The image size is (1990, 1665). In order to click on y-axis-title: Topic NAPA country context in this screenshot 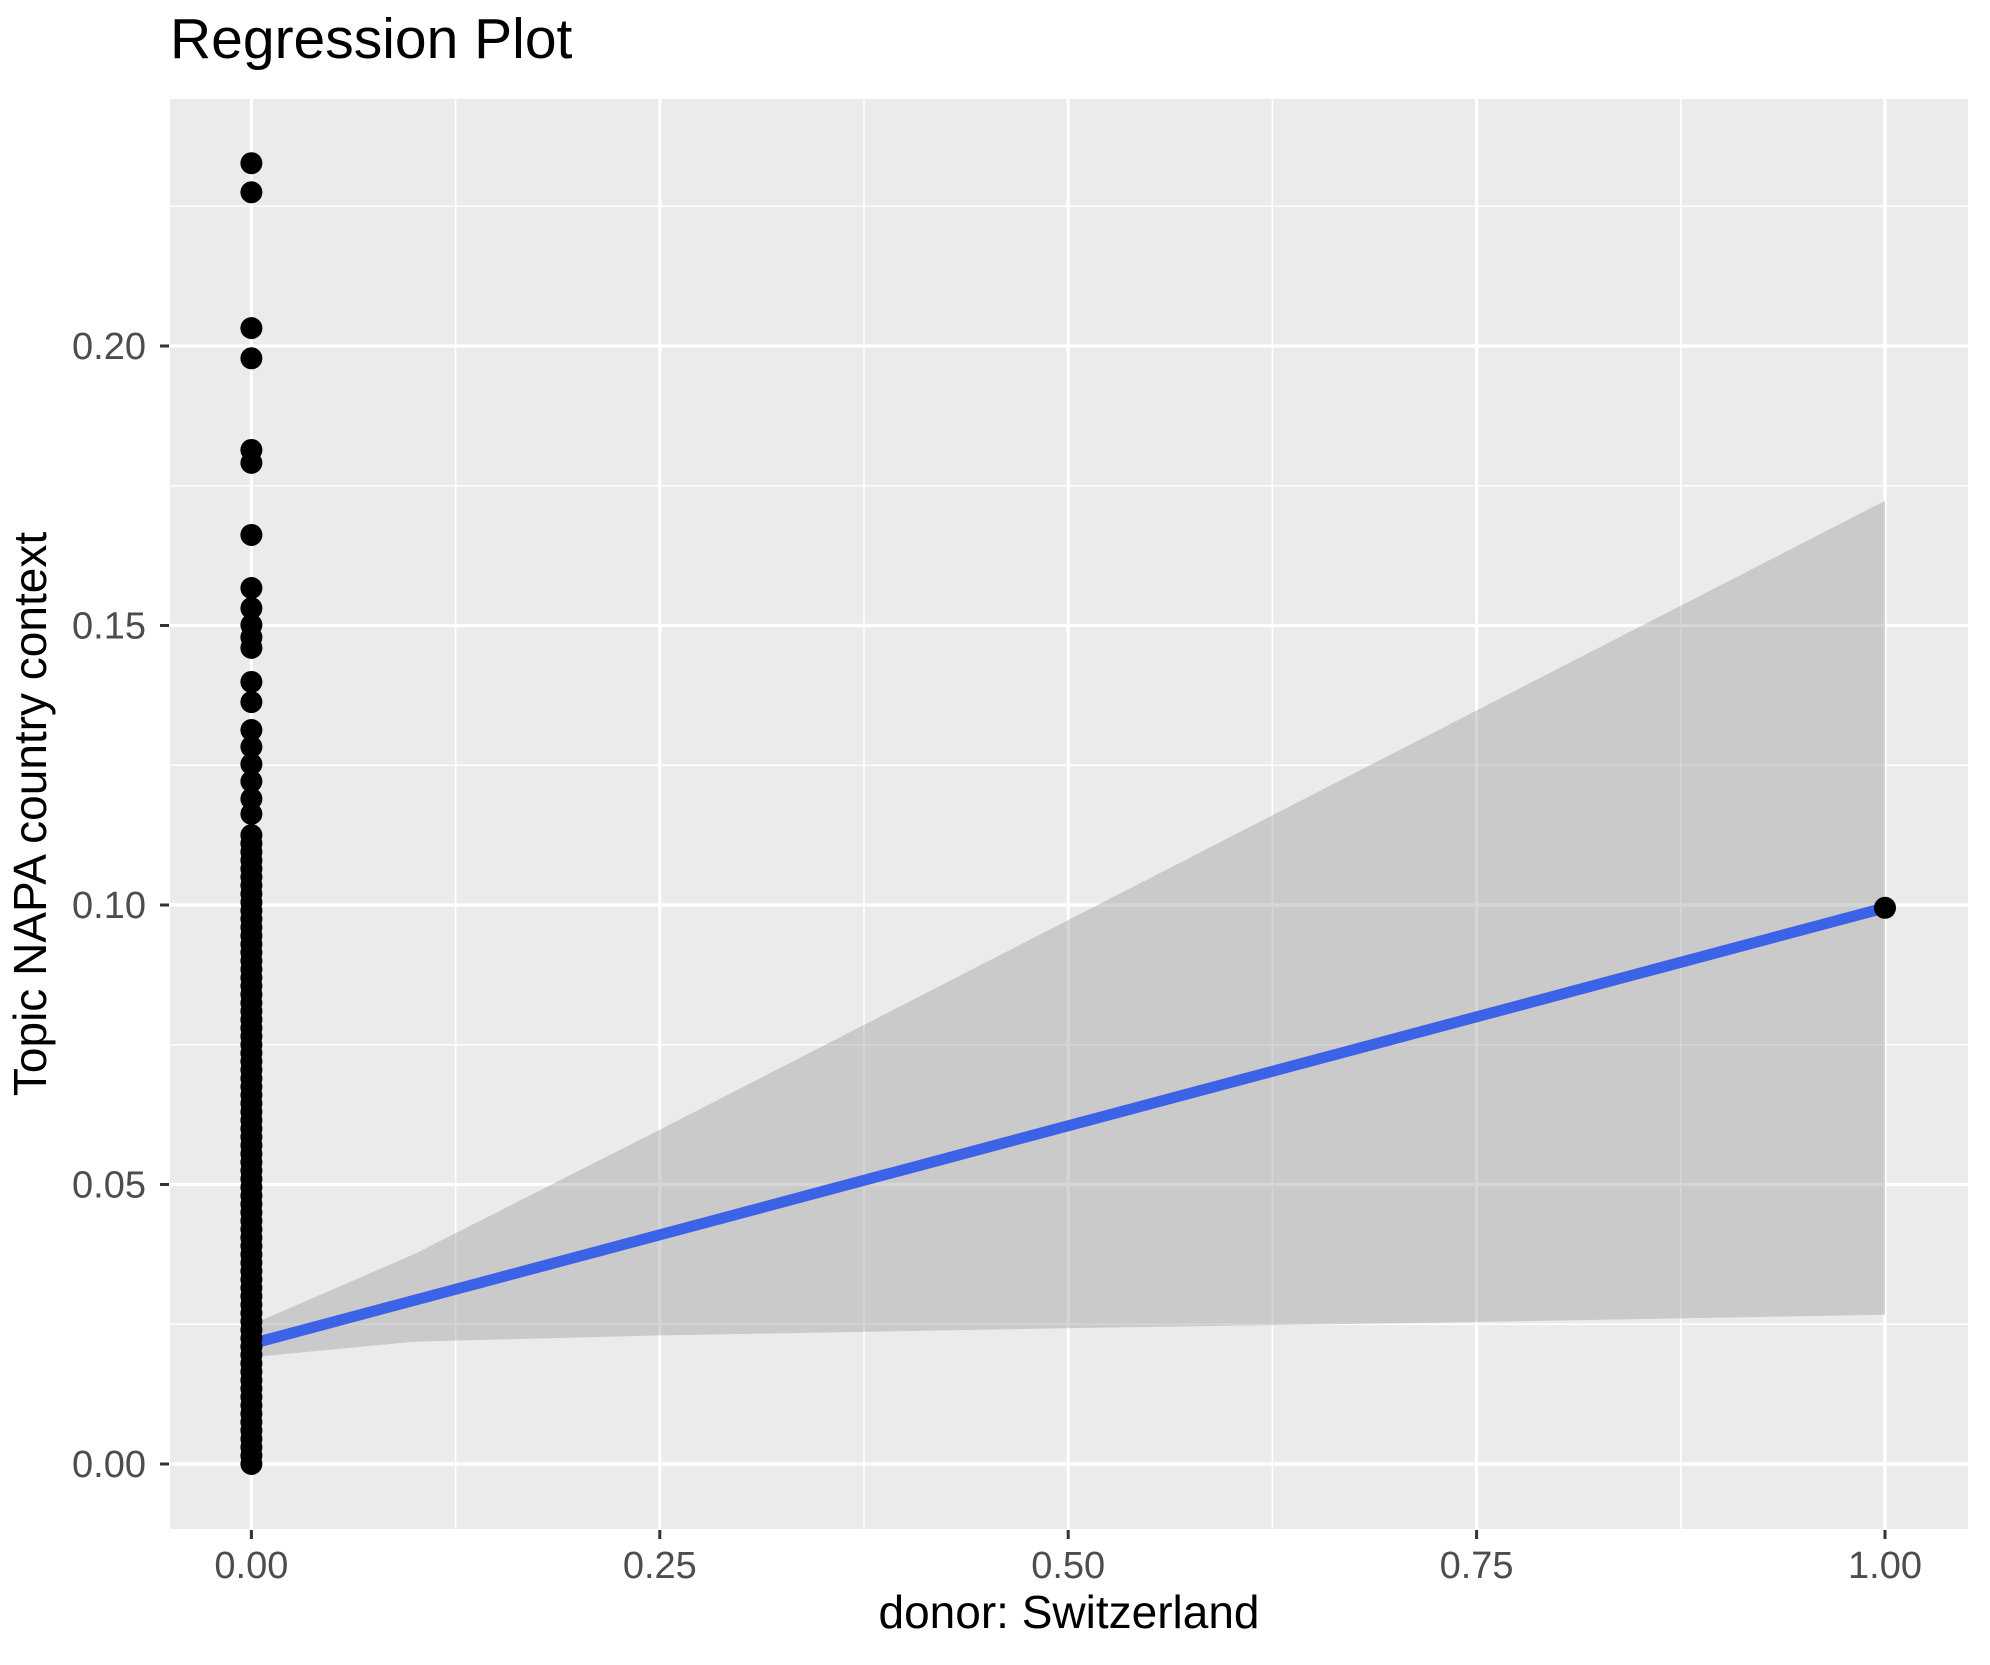, I will do `click(30, 814)`.